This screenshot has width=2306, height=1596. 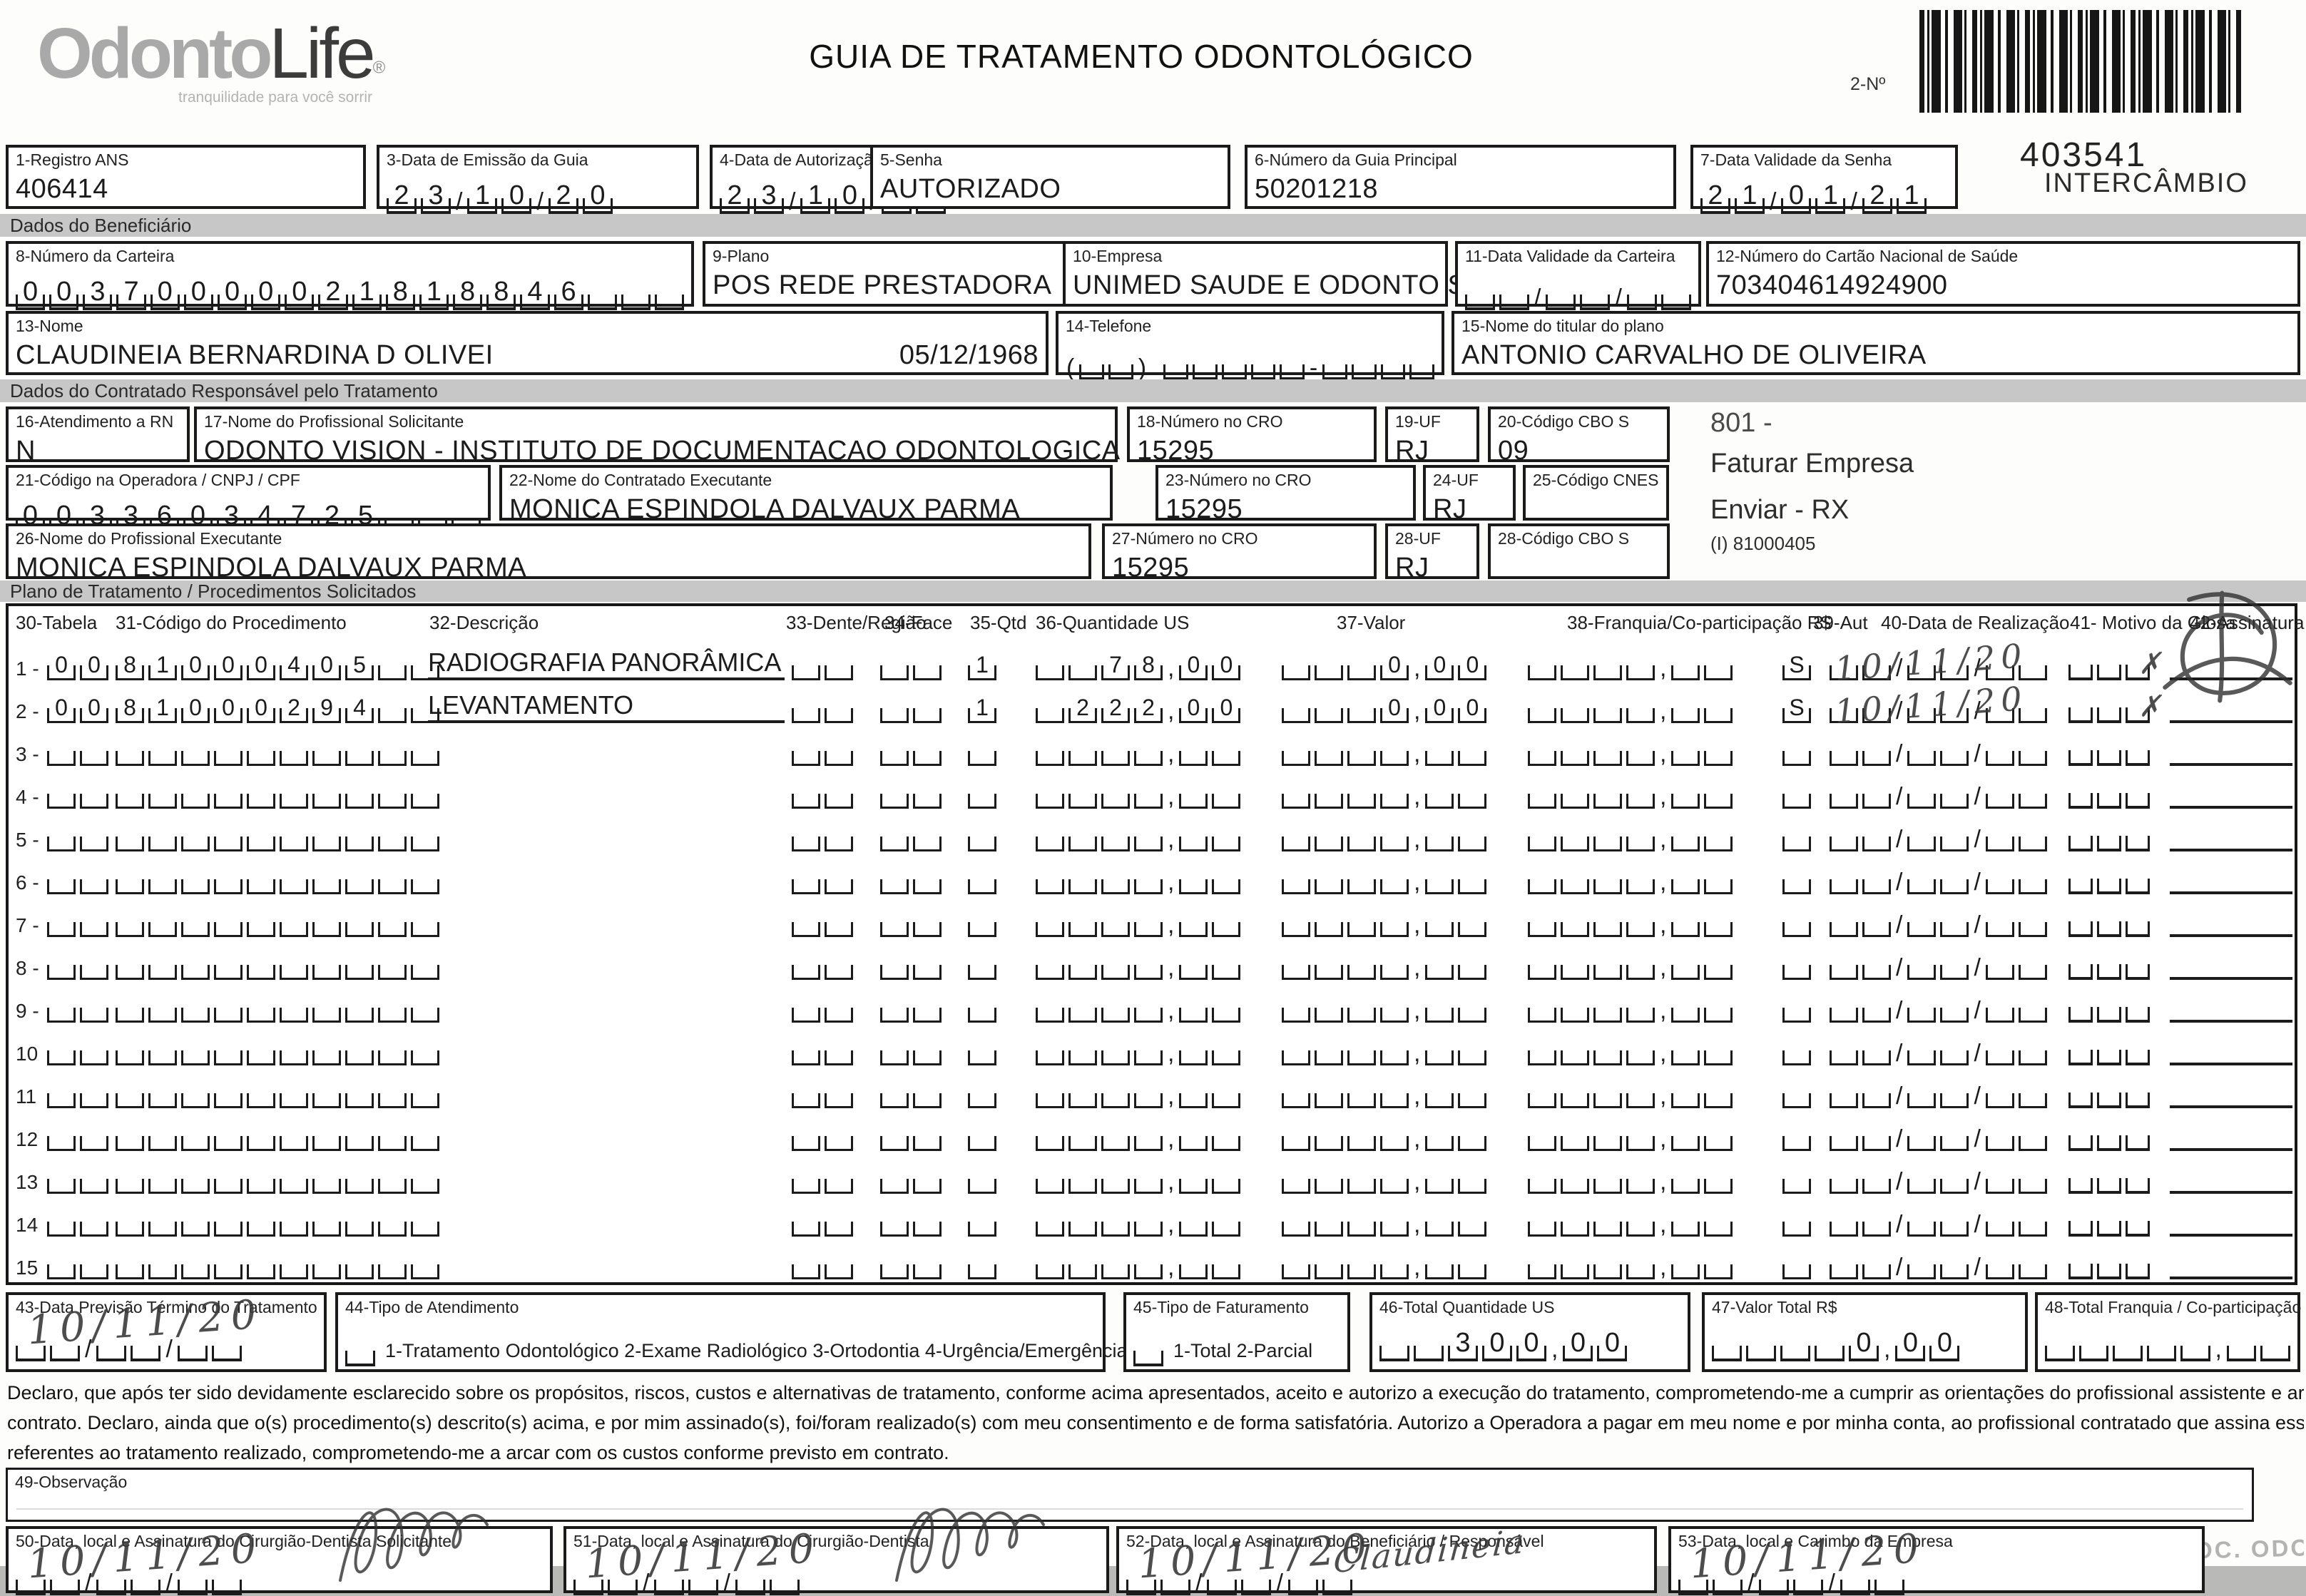 I want to click on comb-cell: 3, so click(x=769, y=194).